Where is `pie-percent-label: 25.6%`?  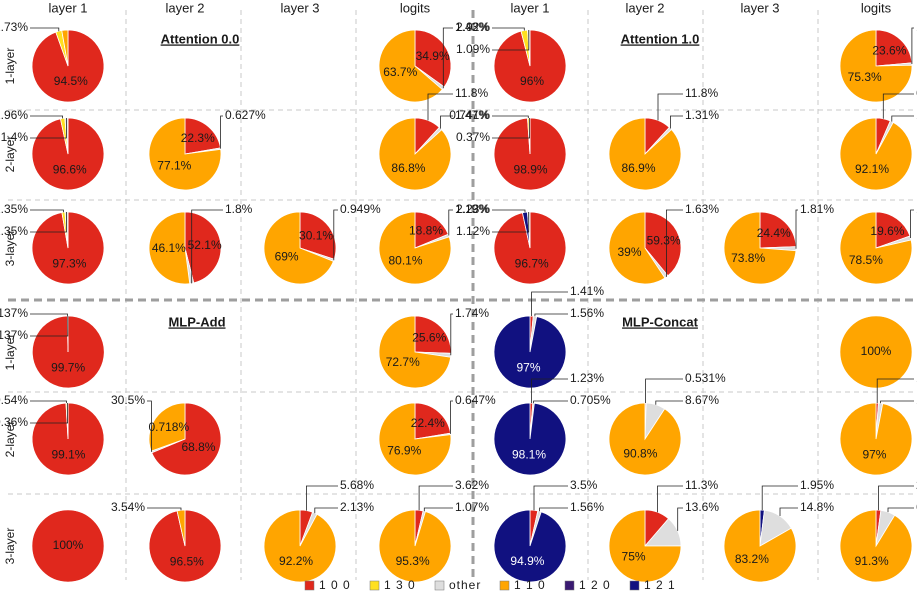
pie-percent-label: 25.6% is located at coordinates (429, 337).